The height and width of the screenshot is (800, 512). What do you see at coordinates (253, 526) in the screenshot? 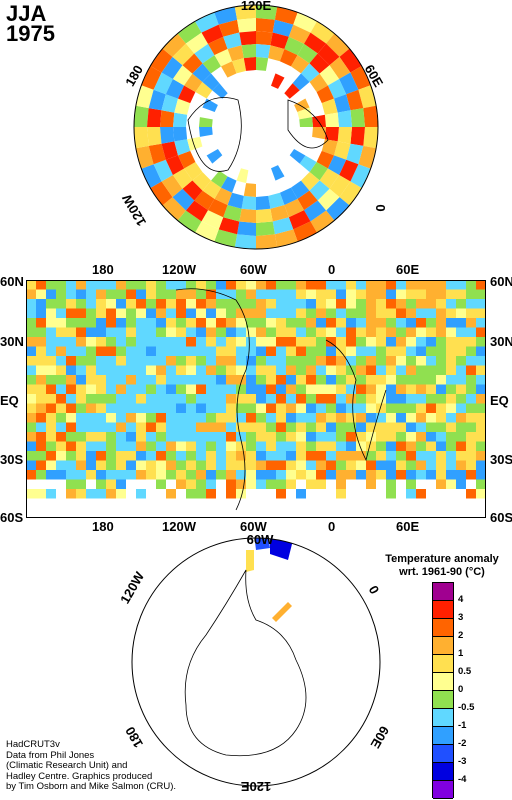
I see `global-bottom-lon-2: 60W` at bounding box center [253, 526].